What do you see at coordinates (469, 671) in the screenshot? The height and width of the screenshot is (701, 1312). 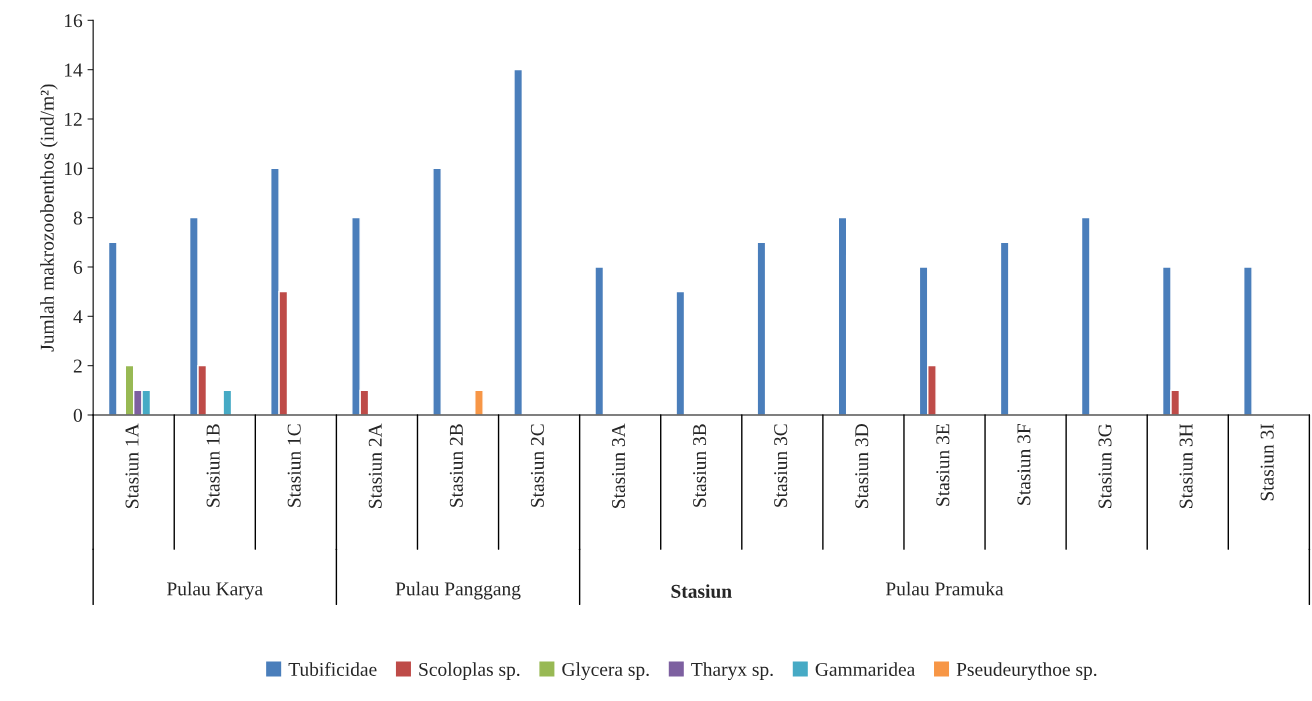 I see `legend-label: Scoloplas sp.` at bounding box center [469, 671].